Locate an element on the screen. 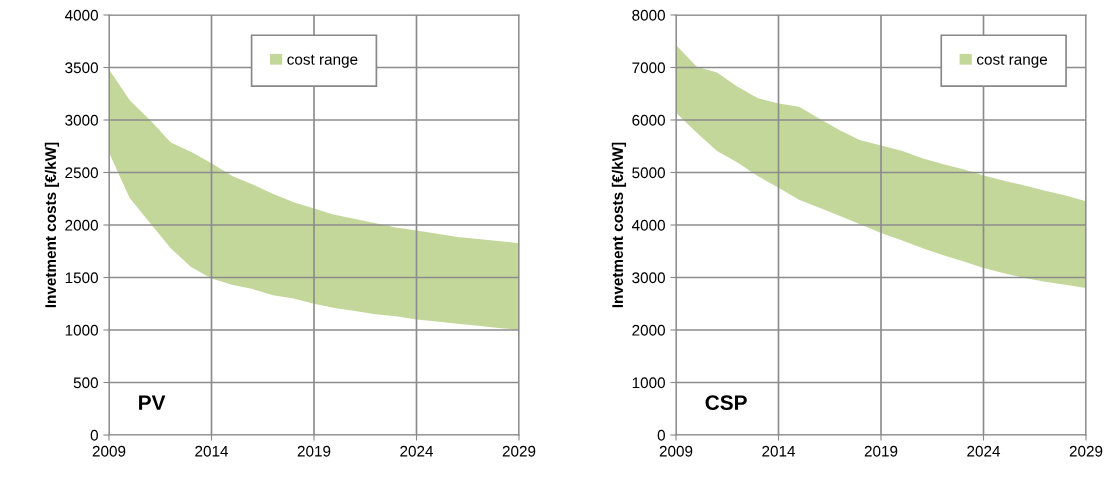  y-tick-label: 1500 is located at coordinates (81, 278).